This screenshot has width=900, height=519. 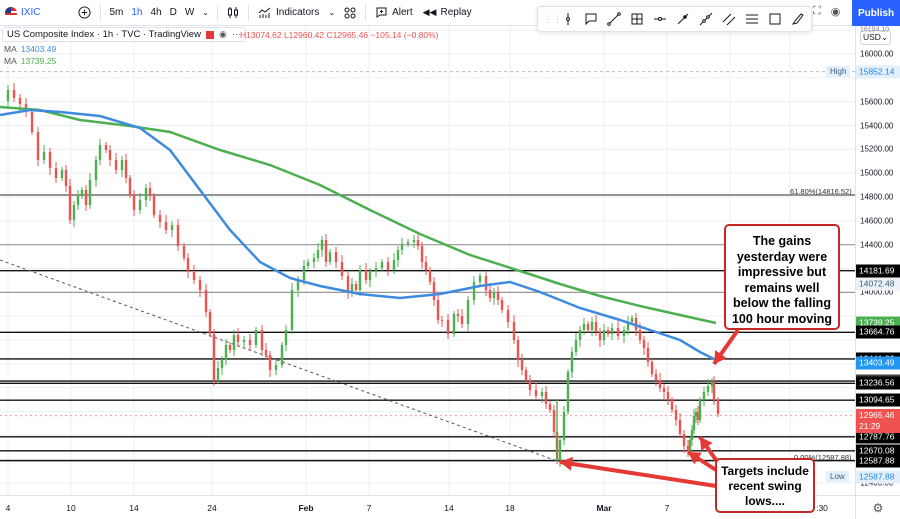 What do you see at coordinates (84, 13) in the screenshot?
I see `compare-button` at bounding box center [84, 13].